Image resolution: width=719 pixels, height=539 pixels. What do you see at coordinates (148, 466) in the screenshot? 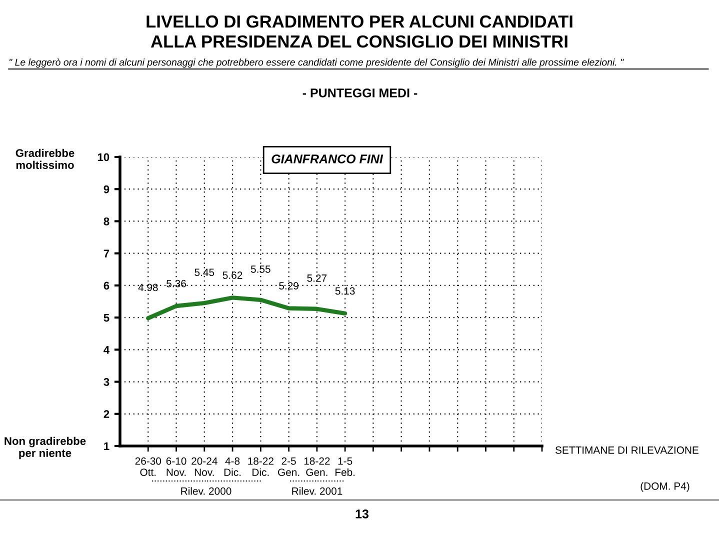
I see `x-tick-label: 26-30 Ott.` at bounding box center [148, 466].